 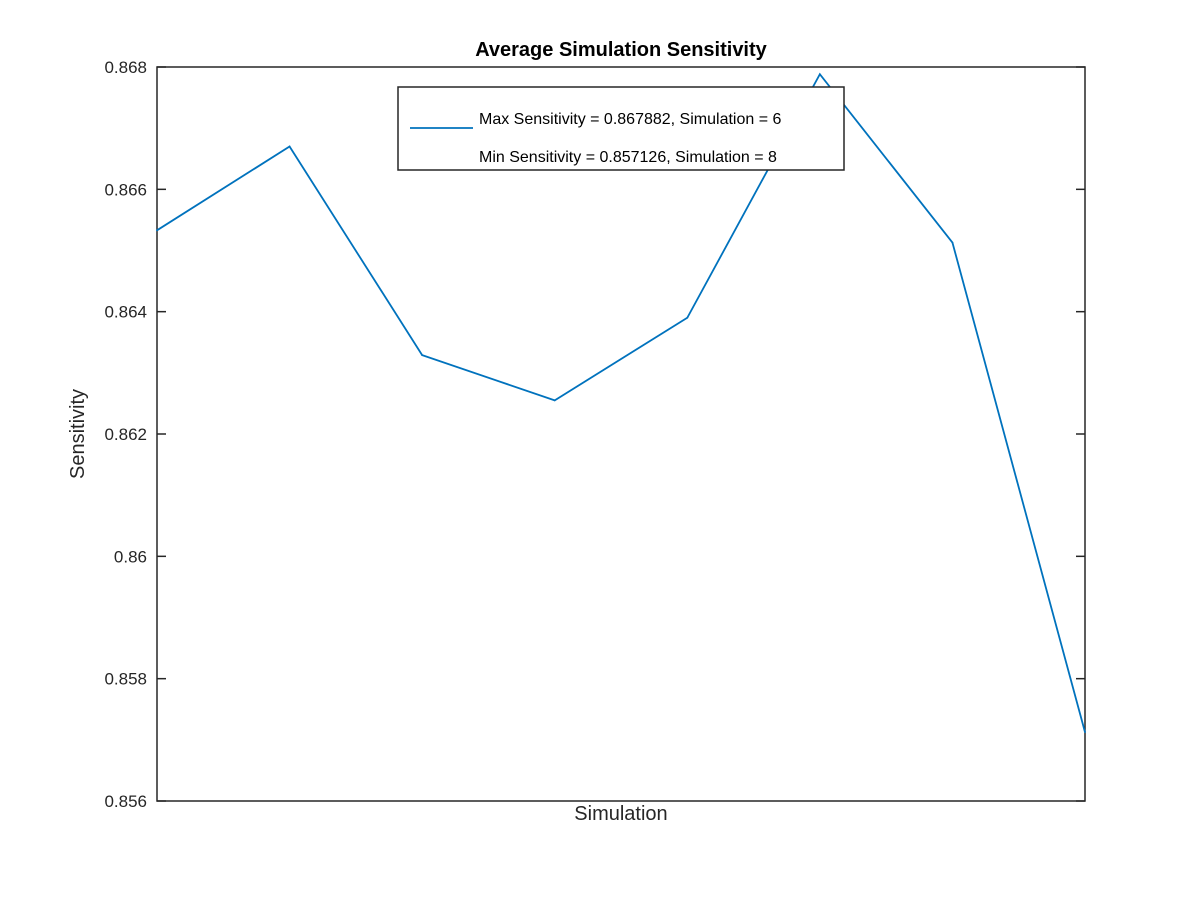 What do you see at coordinates (125, 801) in the screenshot?
I see `y-tick-label: 0.856` at bounding box center [125, 801].